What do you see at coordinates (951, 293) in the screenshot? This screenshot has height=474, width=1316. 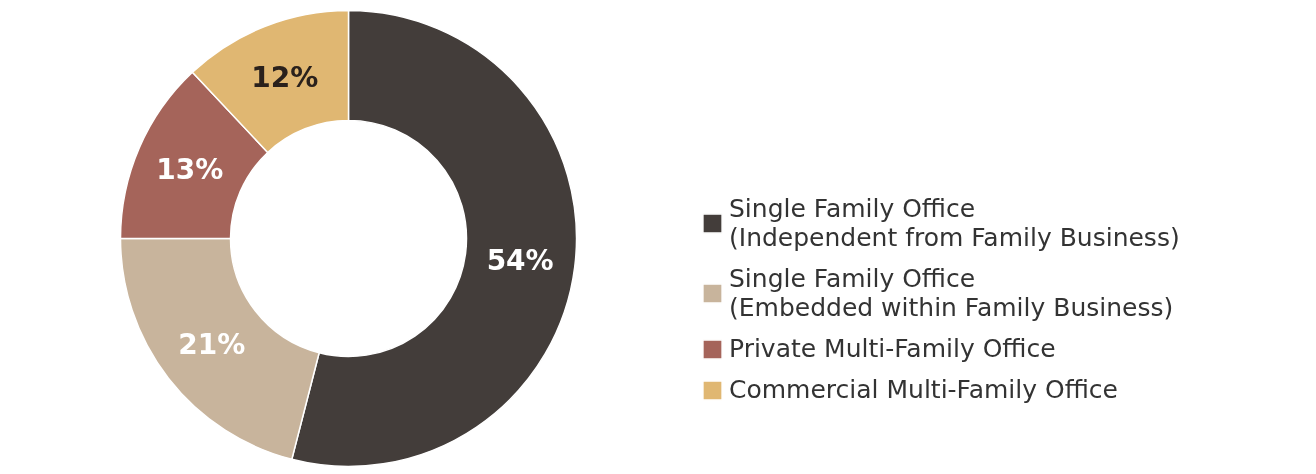 I see `legend-label: Single Family Office (Embedded within Family Business)` at bounding box center [951, 293].